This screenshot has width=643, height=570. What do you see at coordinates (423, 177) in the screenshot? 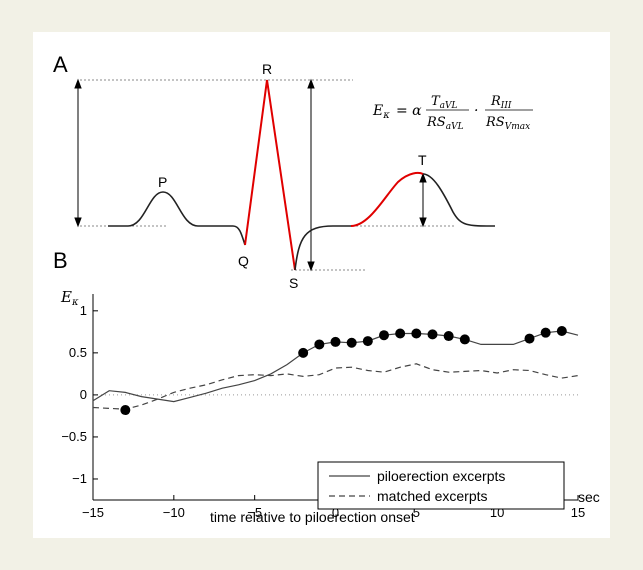
I see `t-amplitude-arrowhead-top` at bounding box center [423, 177].